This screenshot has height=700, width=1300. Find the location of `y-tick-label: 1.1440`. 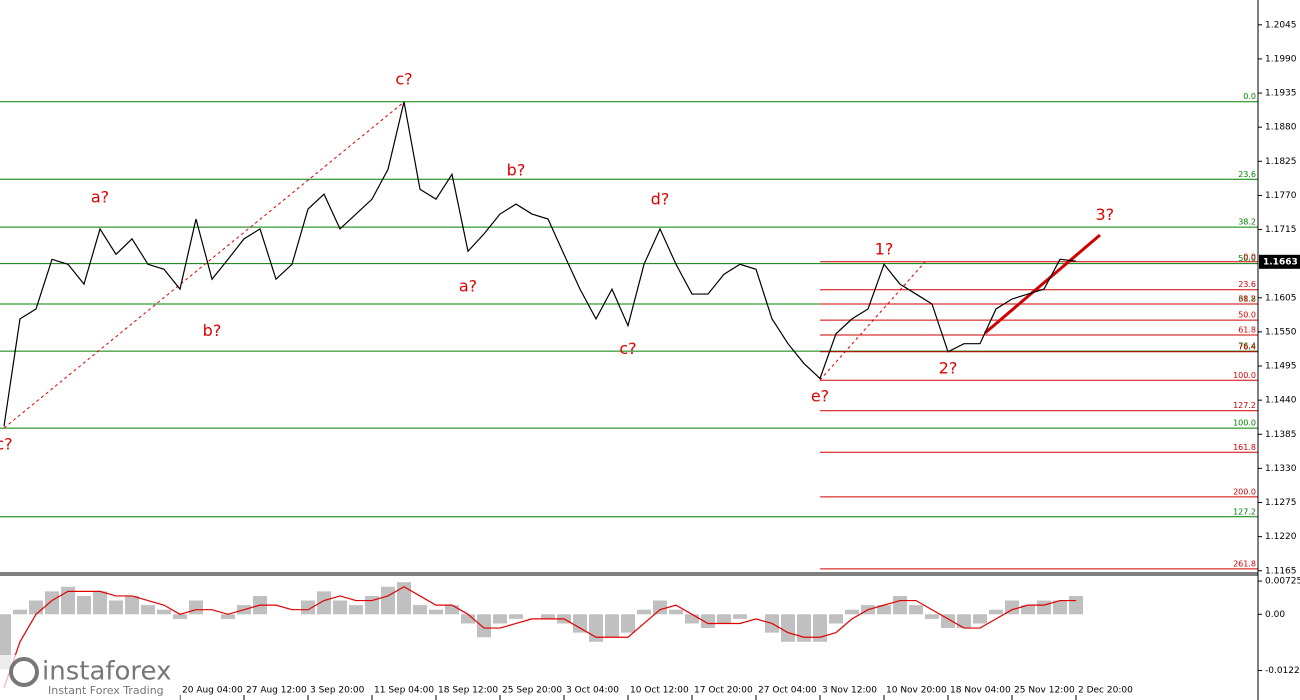

y-tick-label: 1.1440 is located at coordinates (1281, 401).